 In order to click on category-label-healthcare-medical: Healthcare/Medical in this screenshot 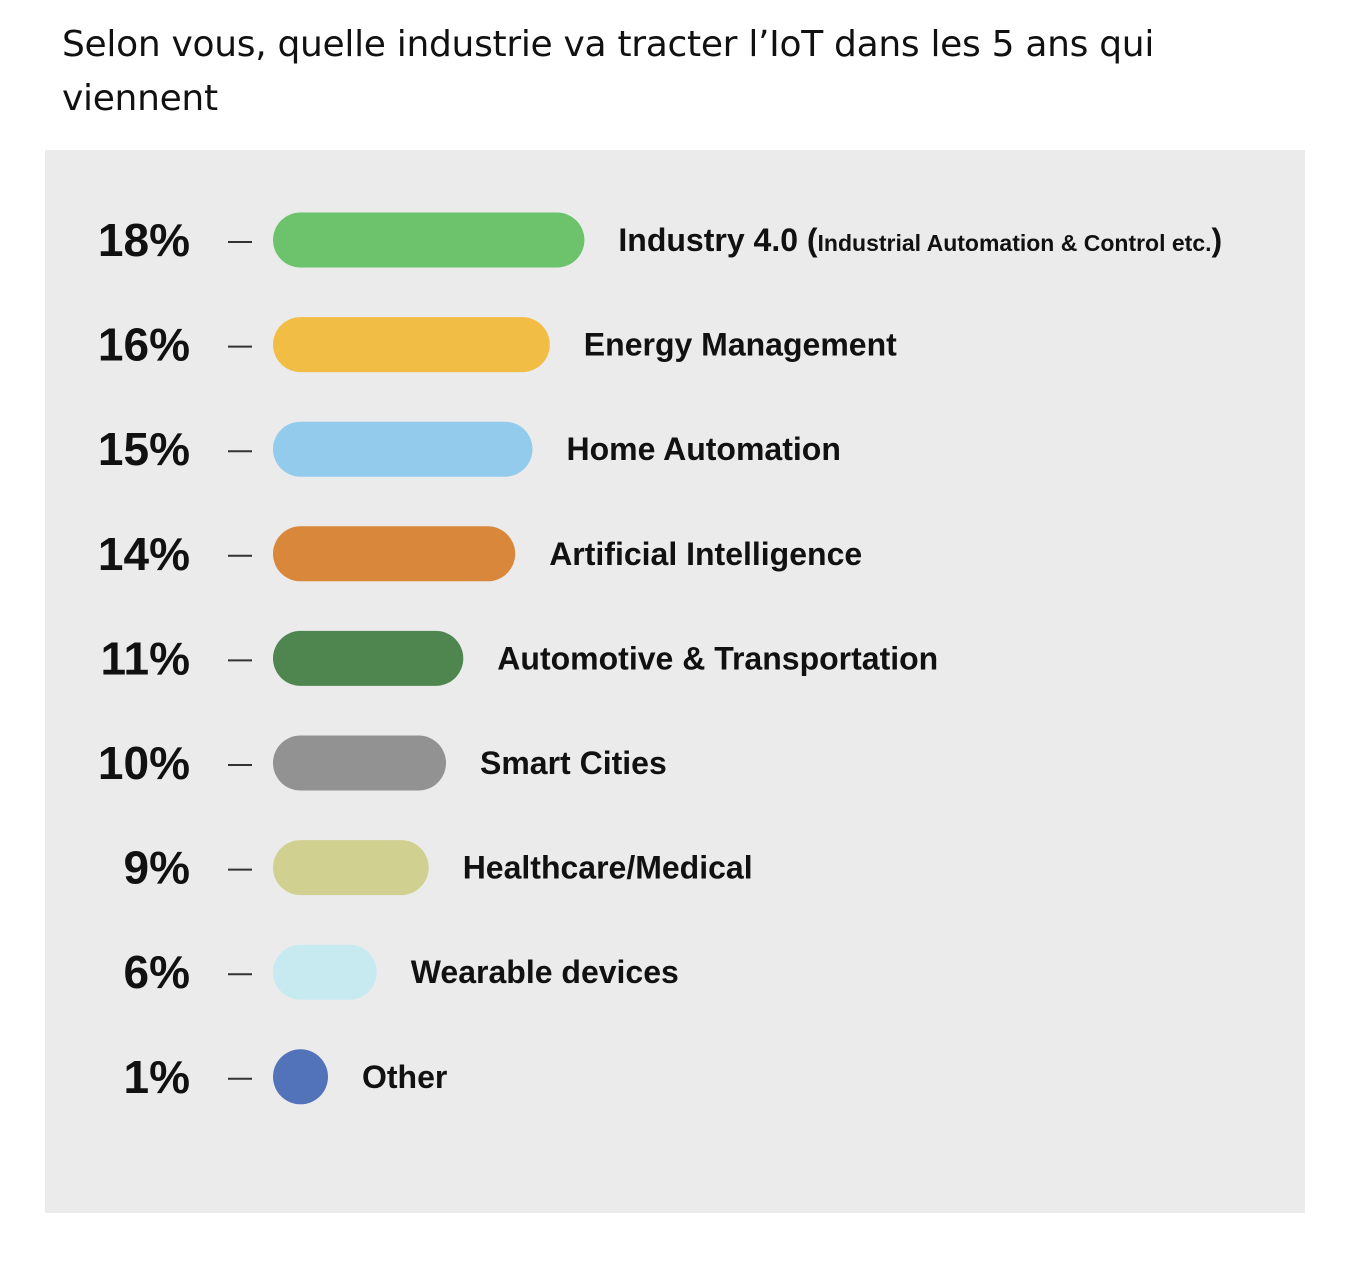, I will do `click(608, 868)`.